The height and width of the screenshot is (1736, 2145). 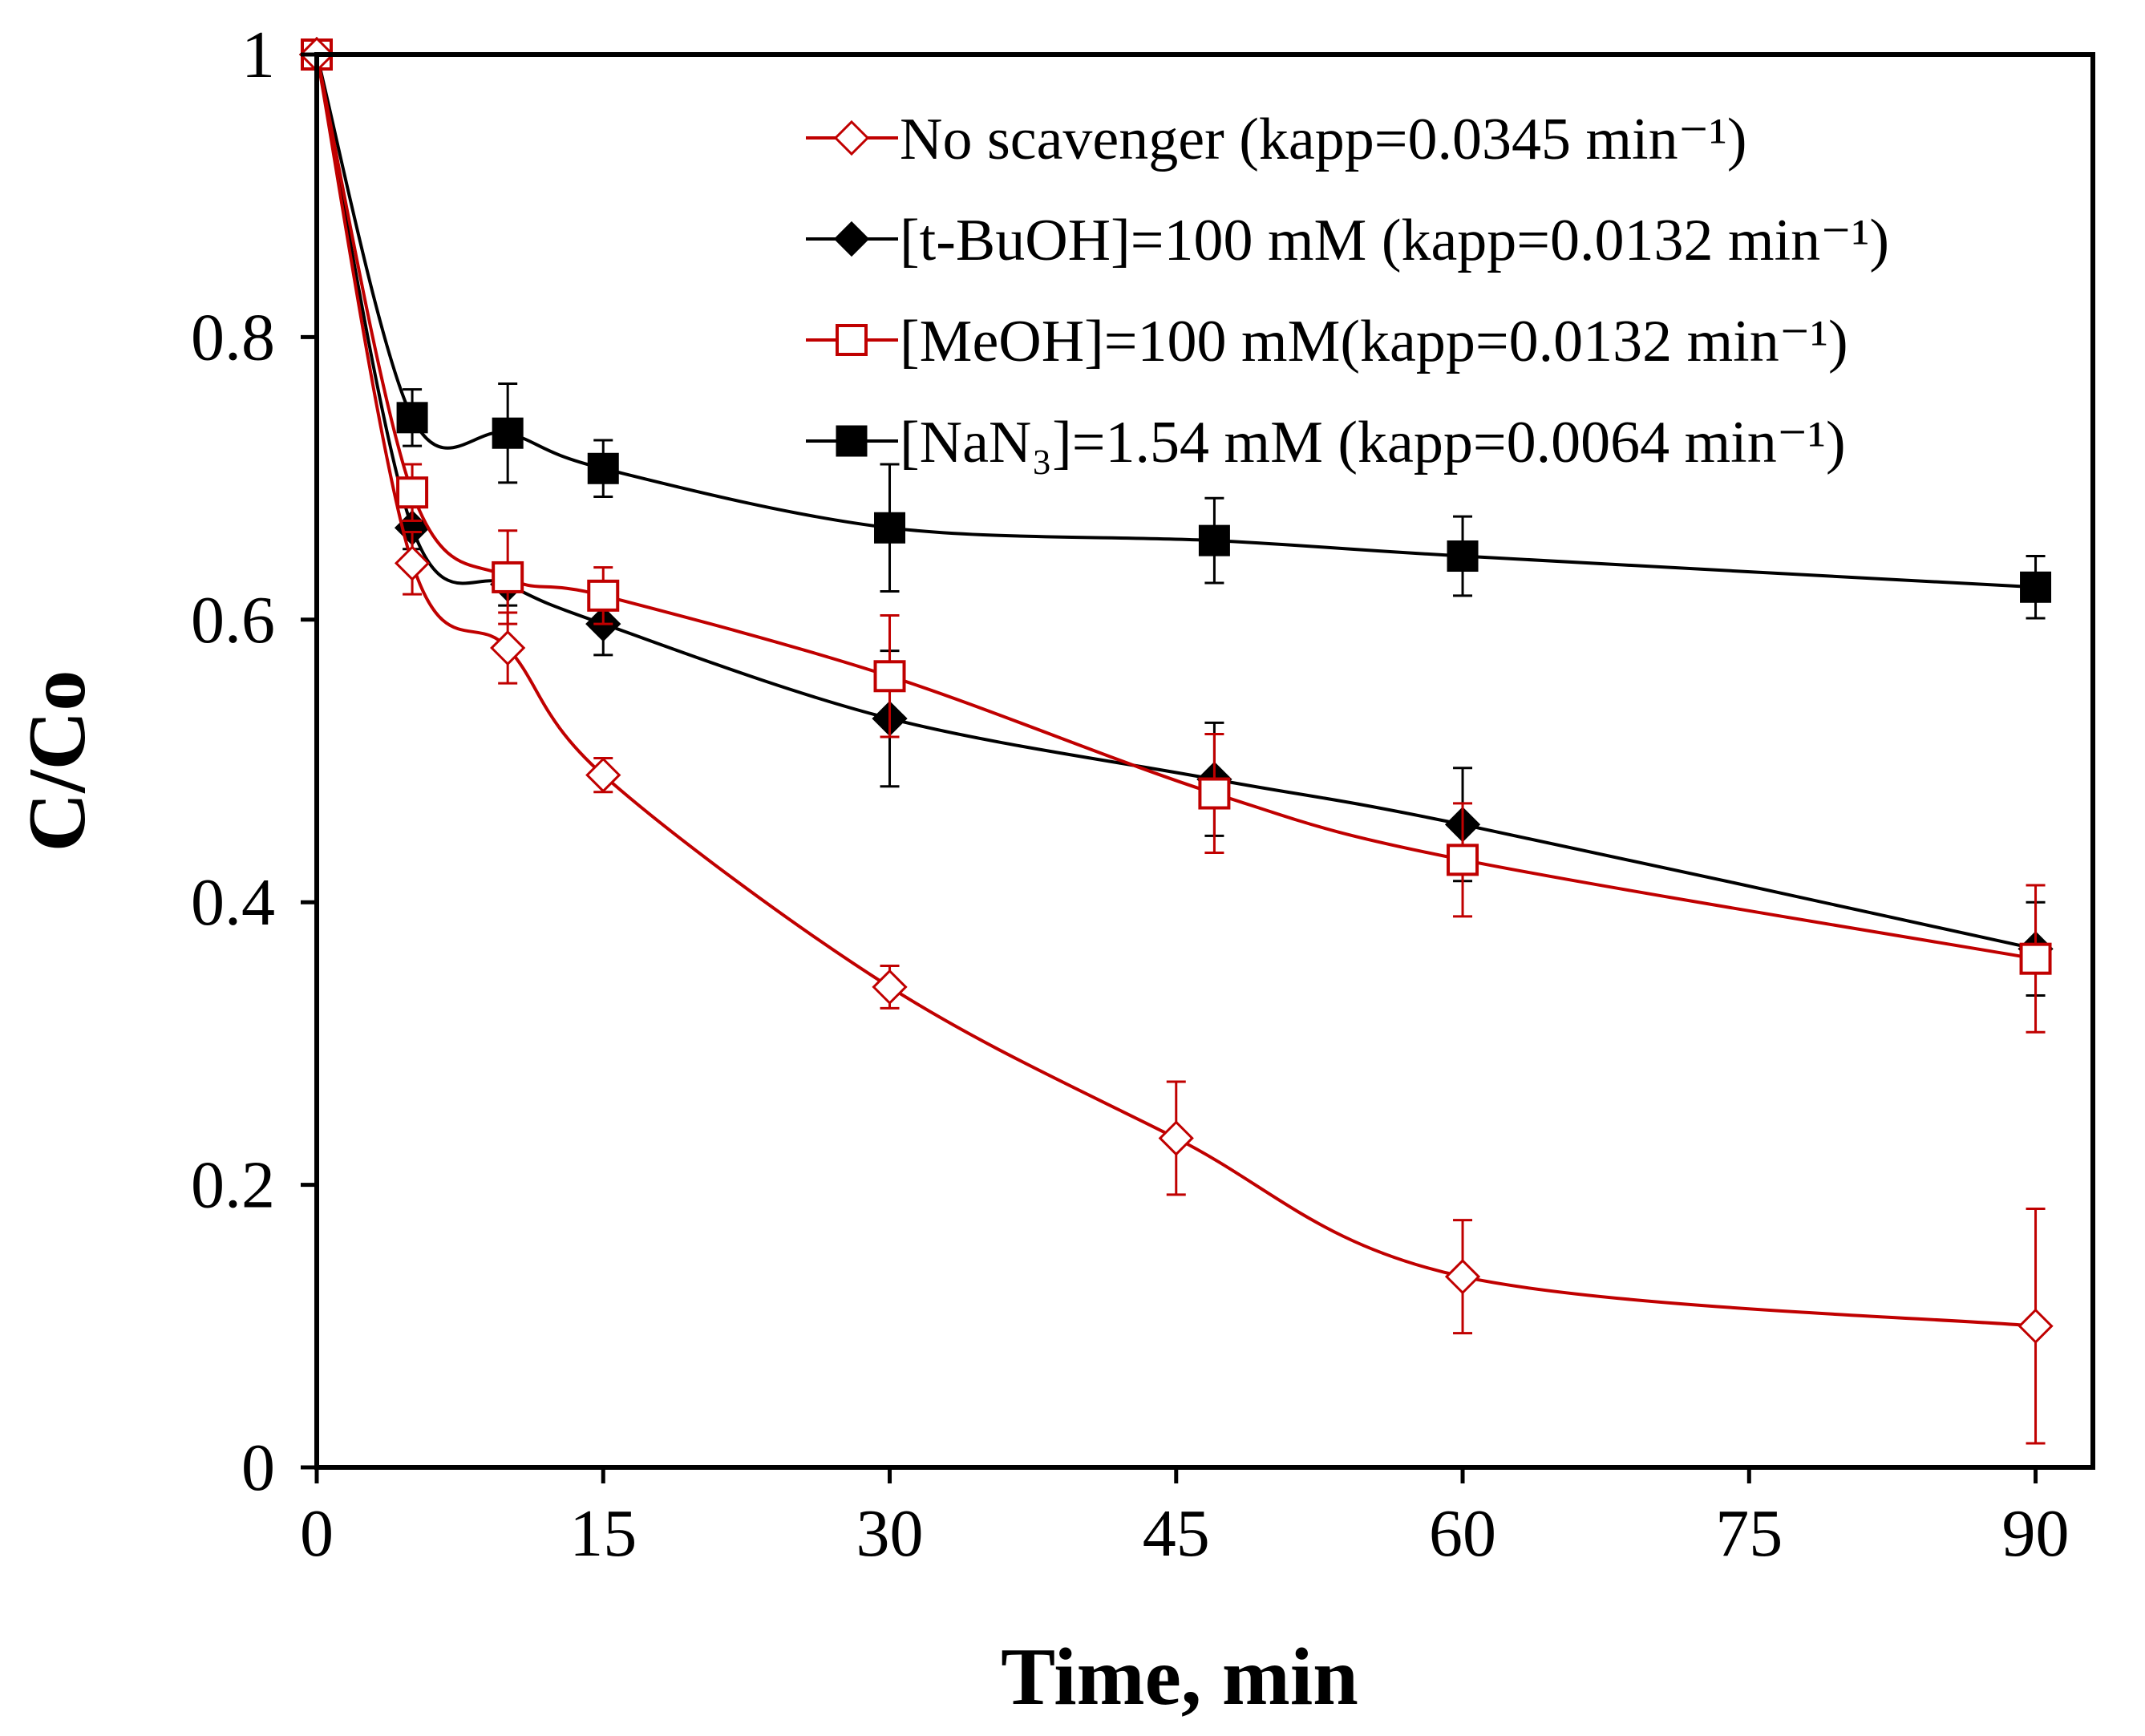 I want to click on legend-entry-4: [NaN₃]=1.54 mM (kapp=0.0064 min⁻¹), so click(x=1326, y=443).